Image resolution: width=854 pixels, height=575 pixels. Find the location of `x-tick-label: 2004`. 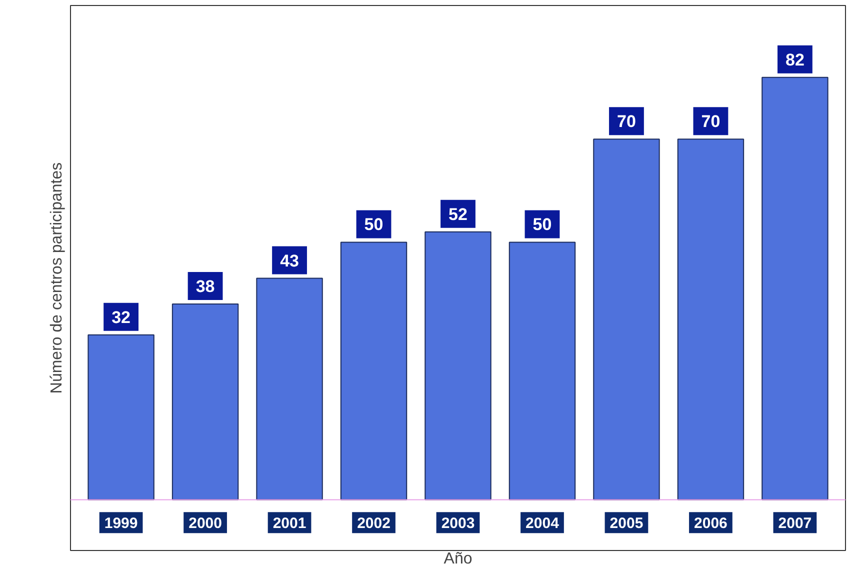

x-tick-label: 2004 is located at coordinates (543, 523).